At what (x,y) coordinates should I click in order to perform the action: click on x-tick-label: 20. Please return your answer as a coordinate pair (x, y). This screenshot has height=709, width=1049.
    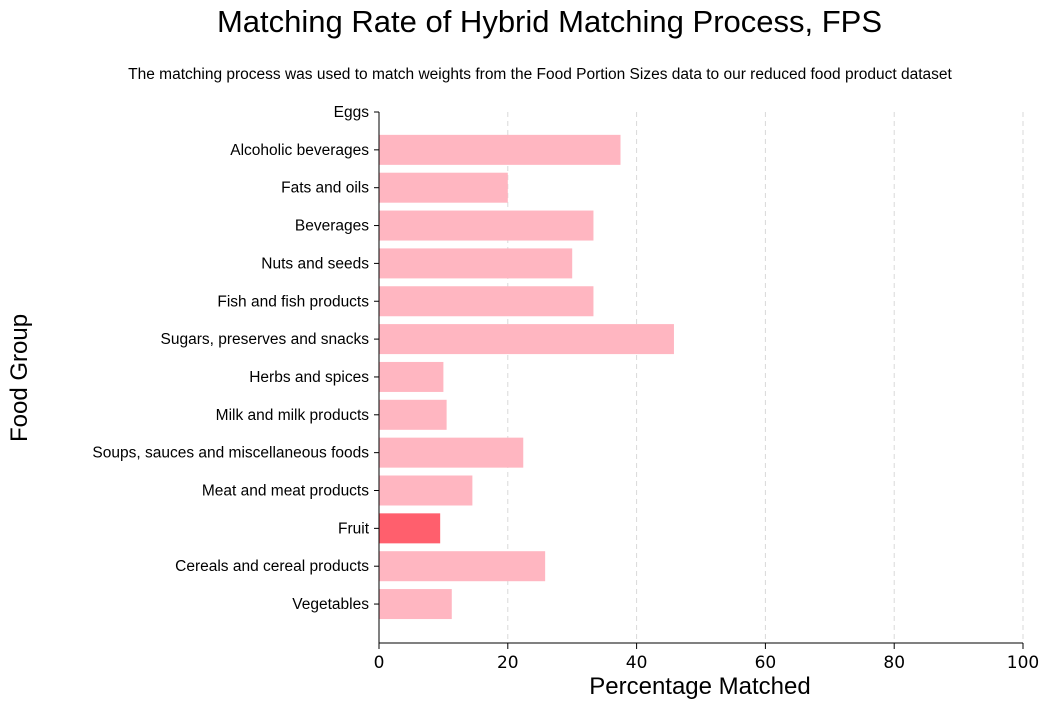
    Looking at the image, I should click on (508, 663).